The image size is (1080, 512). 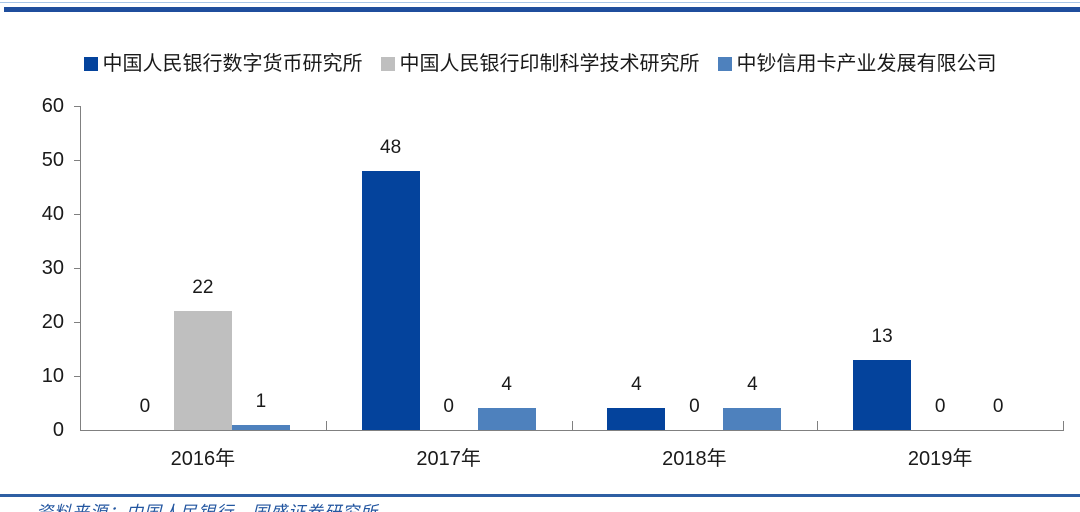 What do you see at coordinates (52, 268) in the screenshot?
I see `y-axis-tick-label: 30` at bounding box center [52, 268].